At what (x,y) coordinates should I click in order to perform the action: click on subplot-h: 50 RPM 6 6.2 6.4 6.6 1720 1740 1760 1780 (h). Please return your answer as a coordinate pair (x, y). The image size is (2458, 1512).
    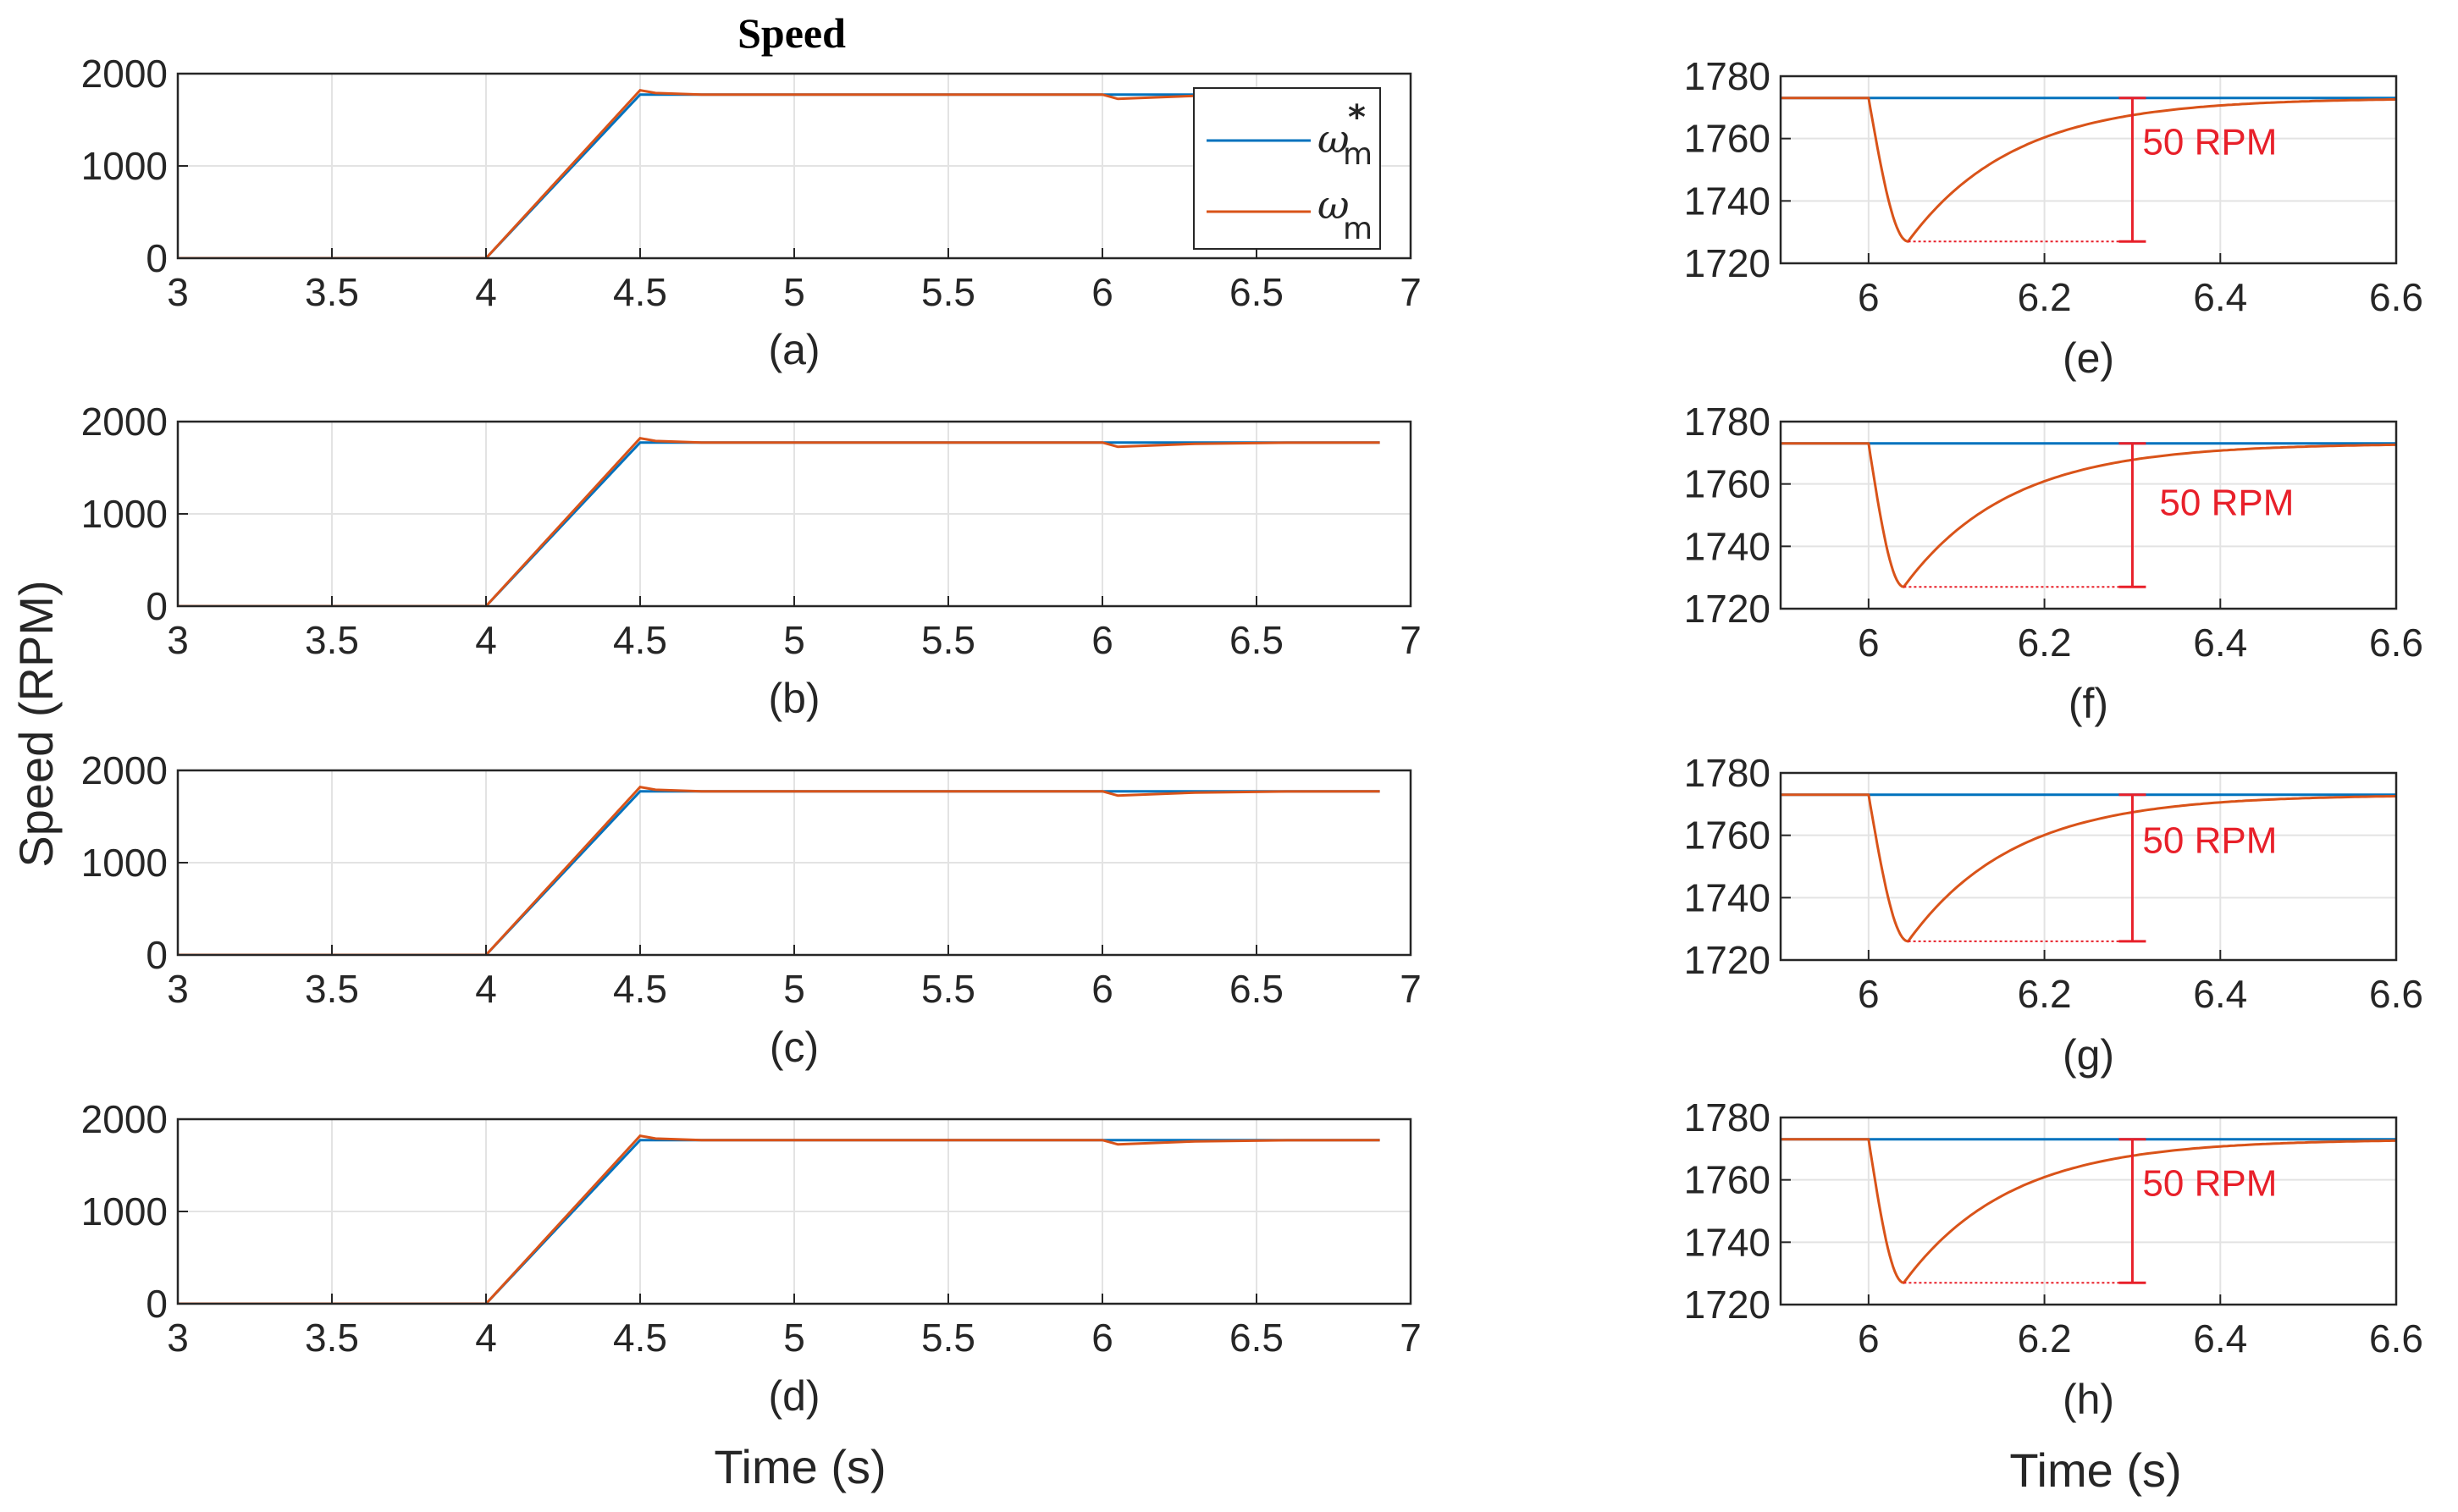
    Looking at the image, I should click on (2053, 1259).